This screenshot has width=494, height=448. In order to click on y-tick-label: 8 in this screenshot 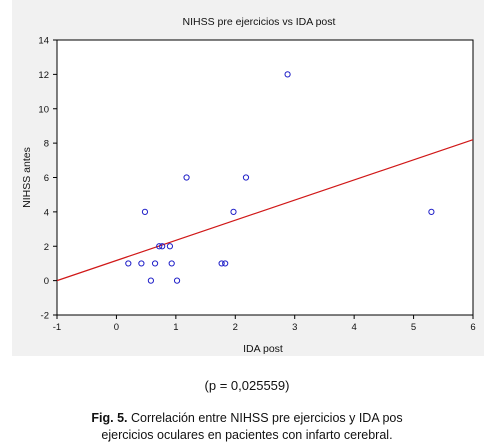, I will do `click(46, 144)`.